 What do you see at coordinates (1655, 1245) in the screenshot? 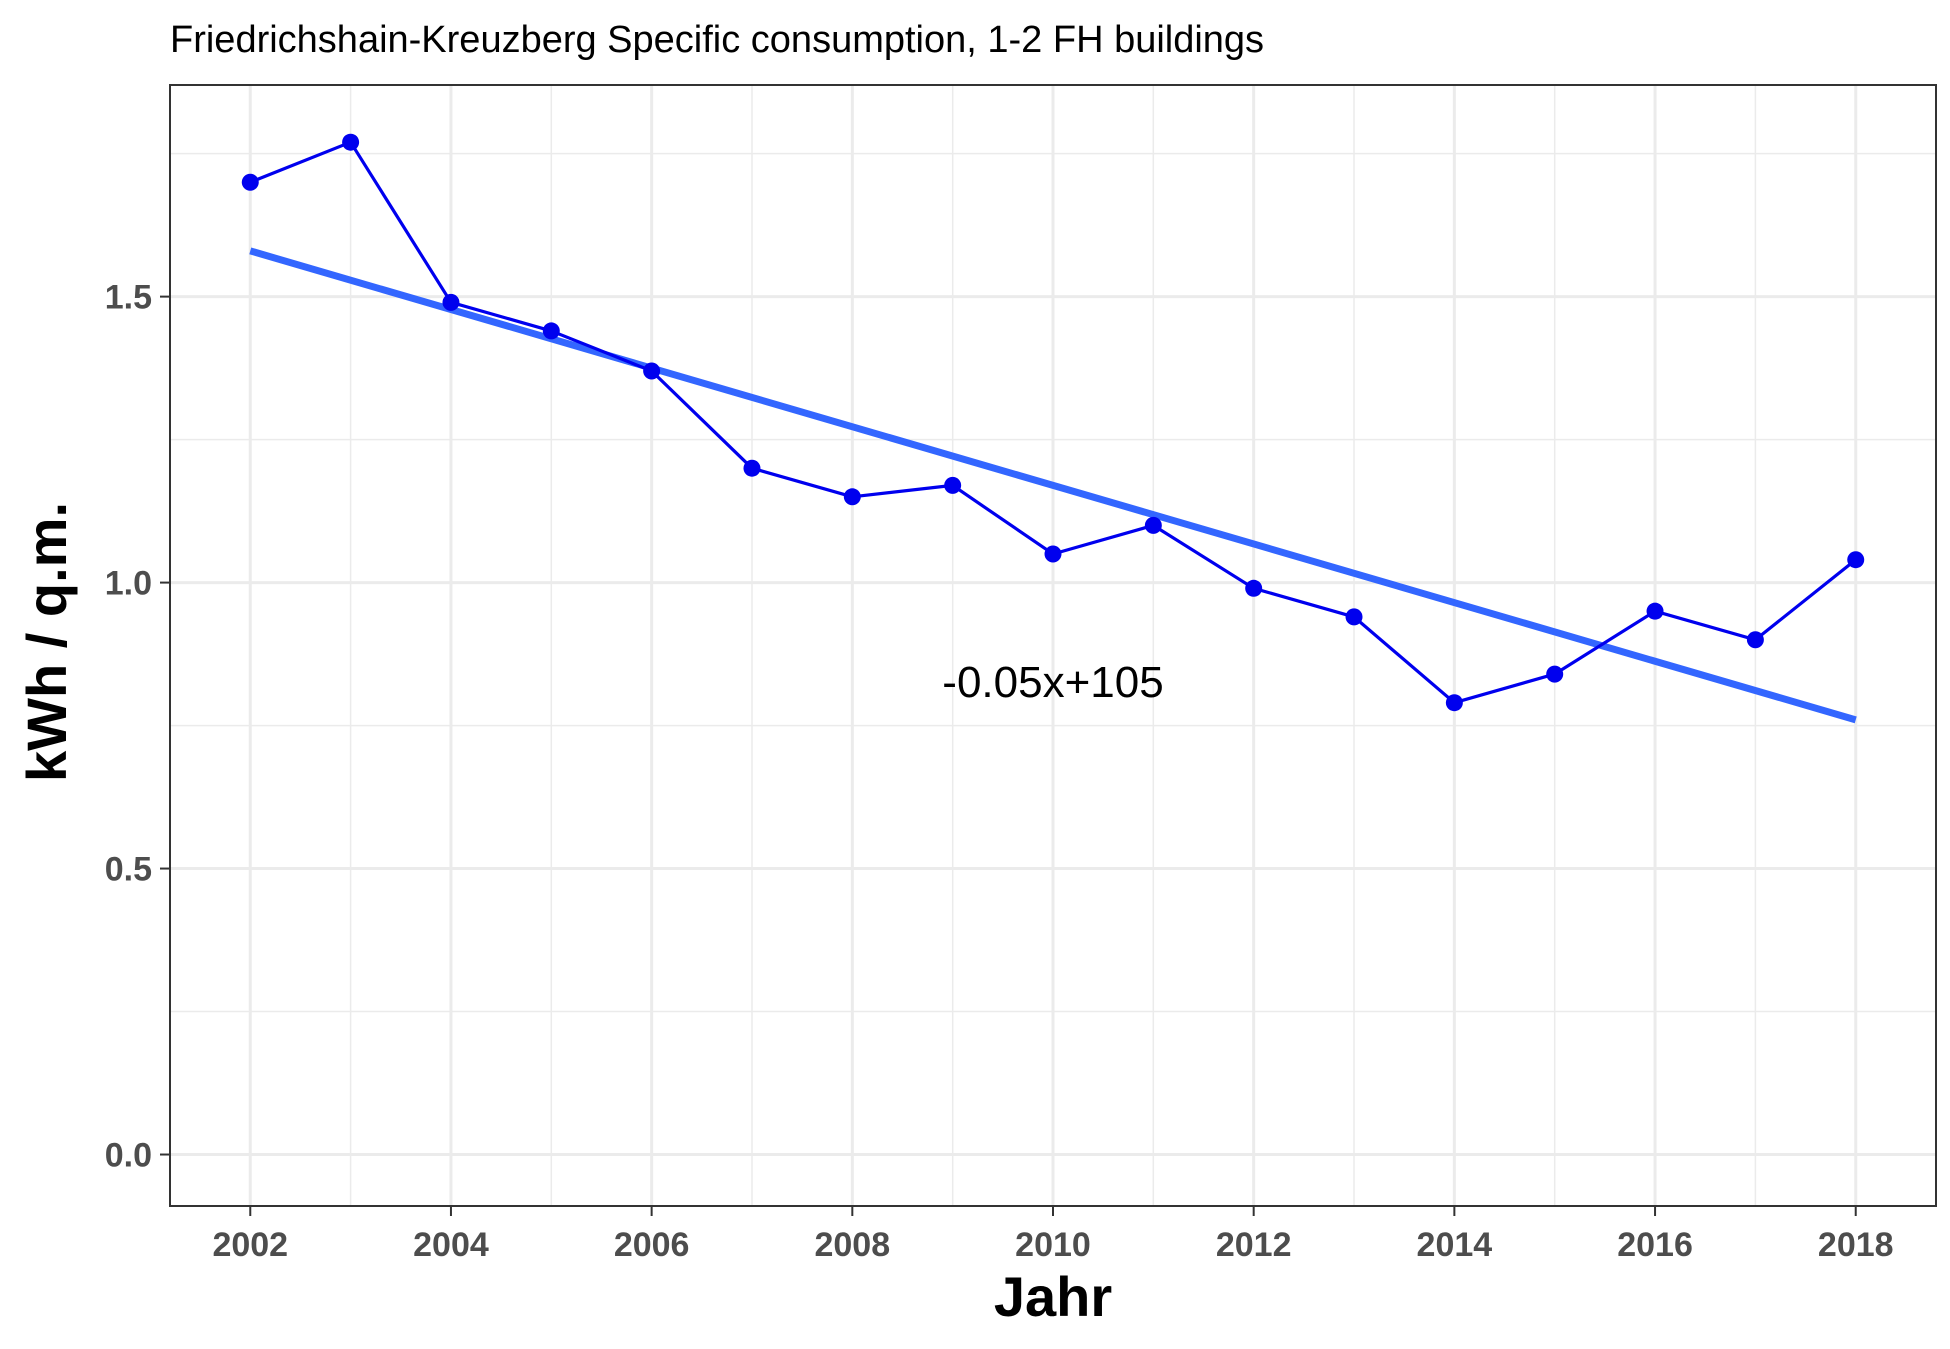
I see `x-tick-label: 2016` at bounding box center [1655, 1245].